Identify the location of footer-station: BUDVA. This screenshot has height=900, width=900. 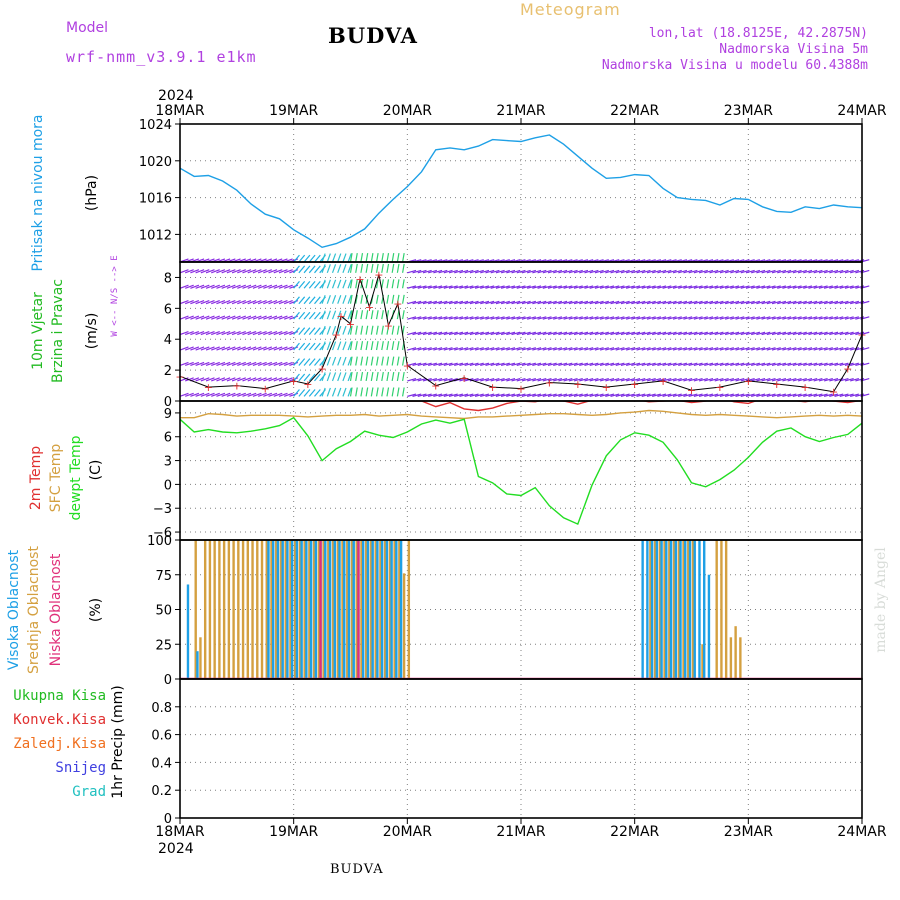
(357, 869).